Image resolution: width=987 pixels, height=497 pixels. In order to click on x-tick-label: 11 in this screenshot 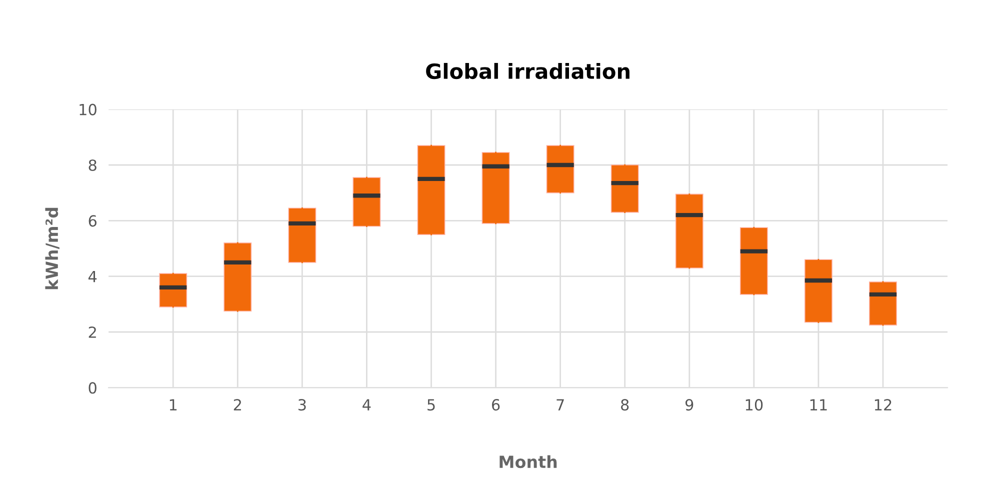, I will do `click(818, 404)`.